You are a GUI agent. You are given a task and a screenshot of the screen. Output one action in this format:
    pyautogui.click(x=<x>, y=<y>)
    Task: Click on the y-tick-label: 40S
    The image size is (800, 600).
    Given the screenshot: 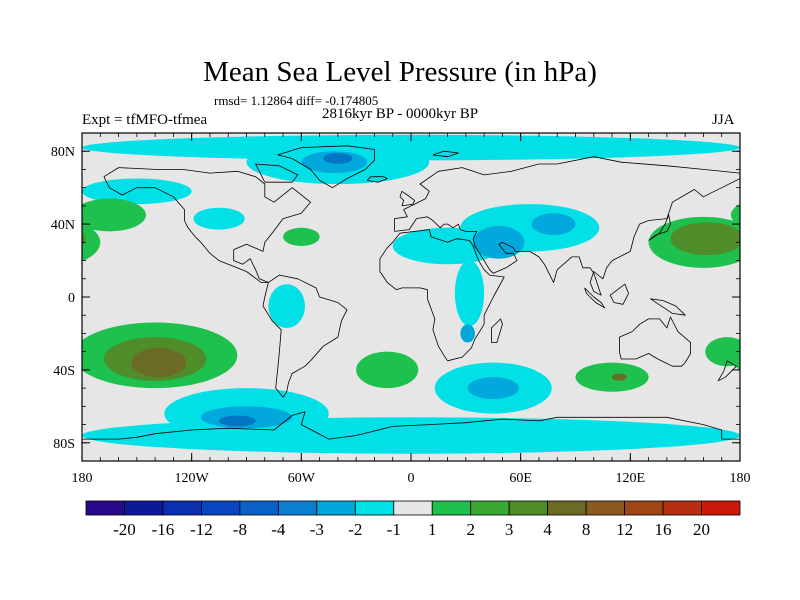 What is the action you would take?
    pyautogui.click(x=64, y=371)
    